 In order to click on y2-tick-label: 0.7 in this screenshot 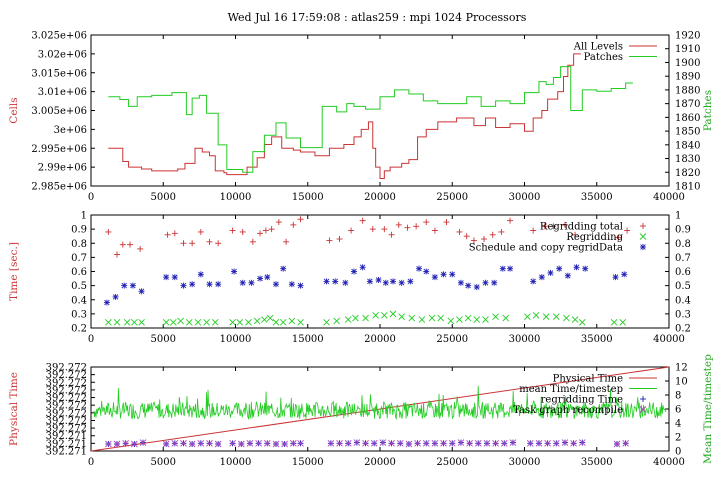, I will do `click(683, 258)`.